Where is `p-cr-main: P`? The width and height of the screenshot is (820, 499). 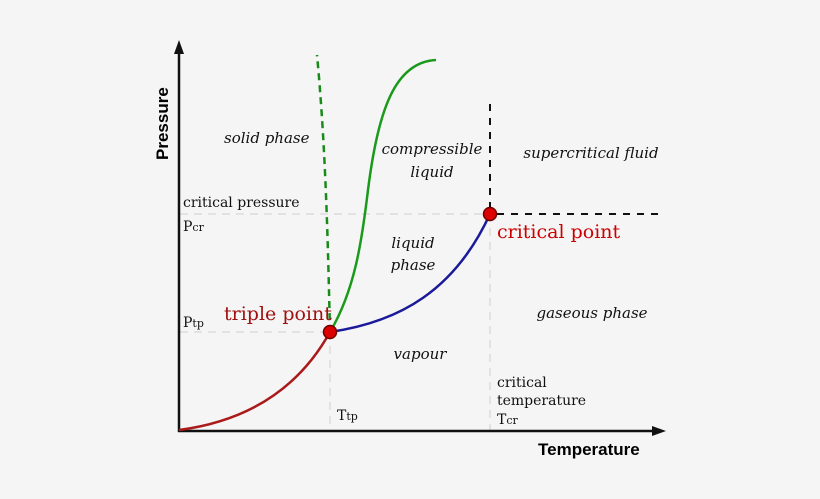
p-cr-main: P is located at coordinates (187, 227).